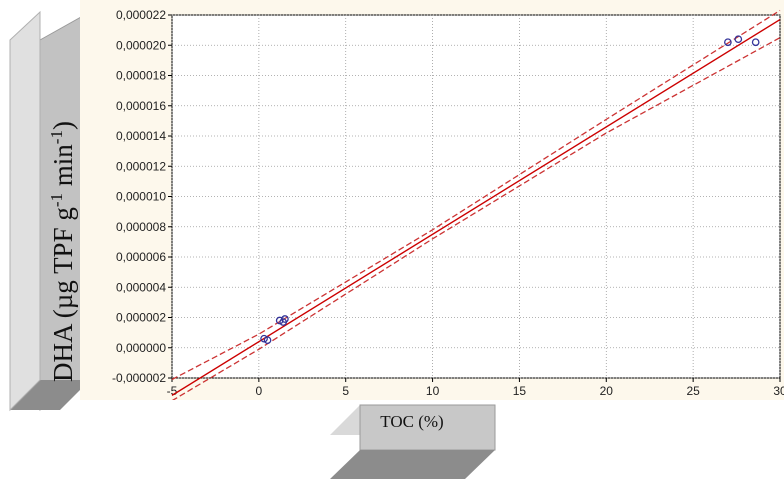 The image size is (784, 479). What do you see at coordinates (345, 391) in the screenshot?
I see `x-tick-label-2: 5` at bounding box center [345, 391].